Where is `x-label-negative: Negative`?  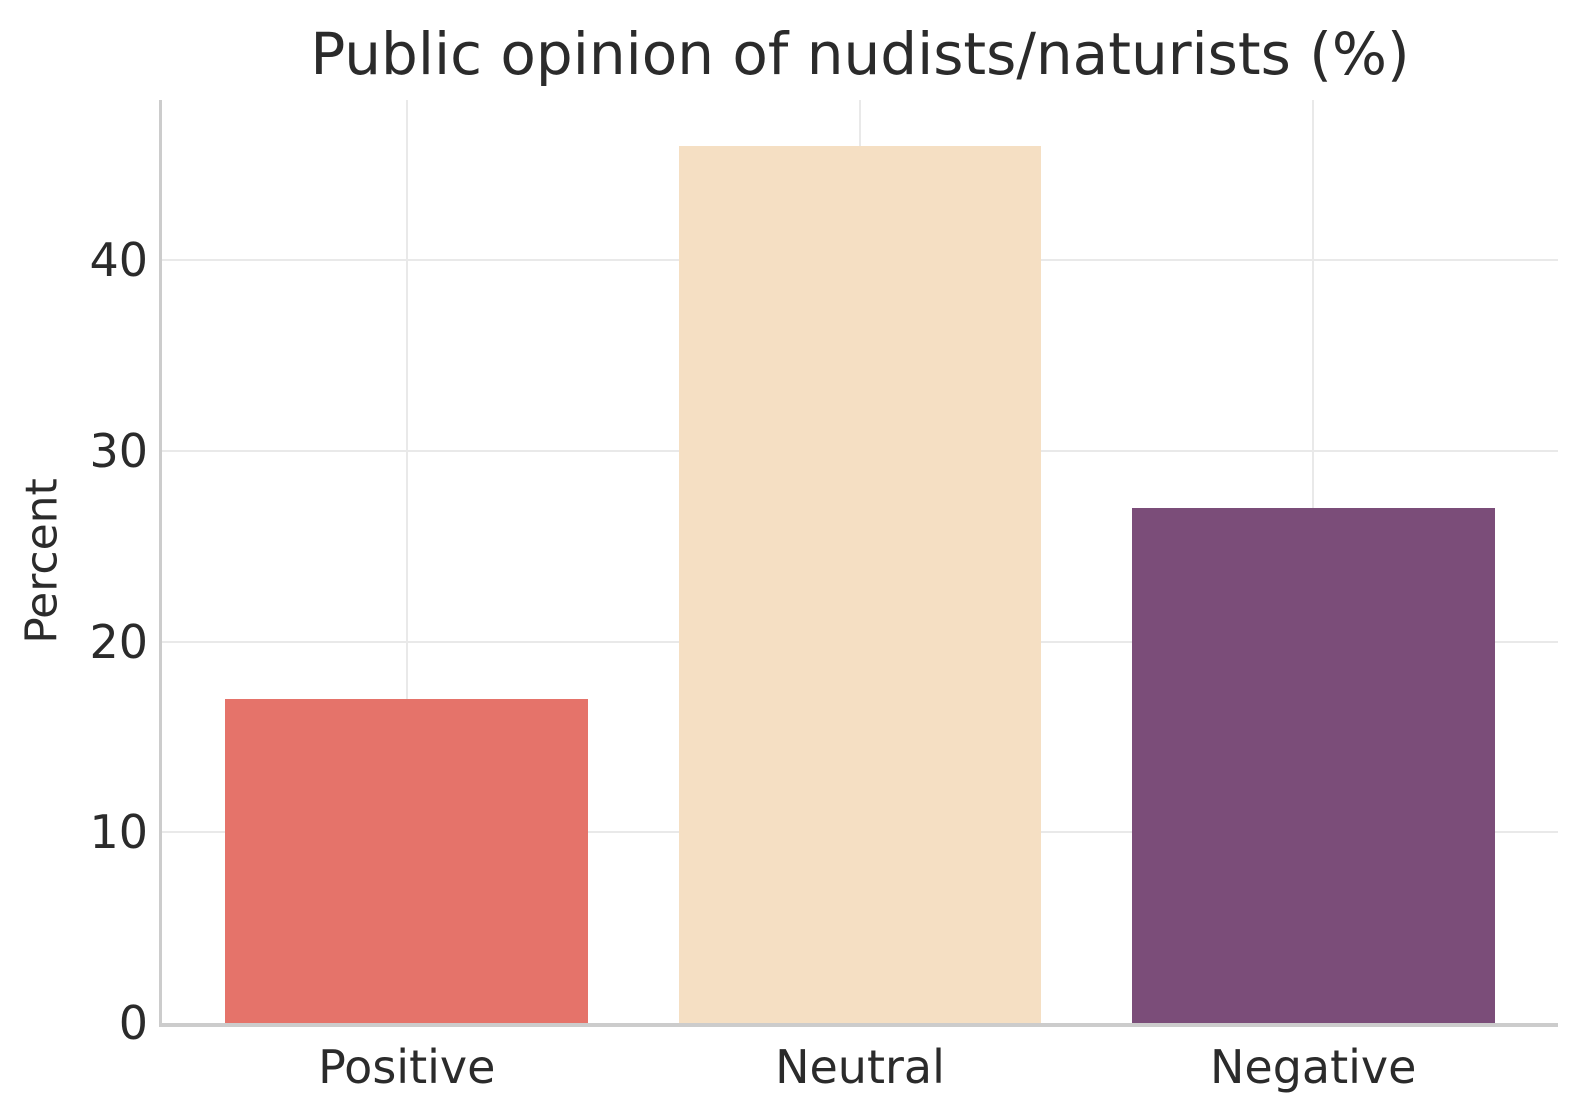
x-label-negative: Negative is located at coordinates (1313, 1067).